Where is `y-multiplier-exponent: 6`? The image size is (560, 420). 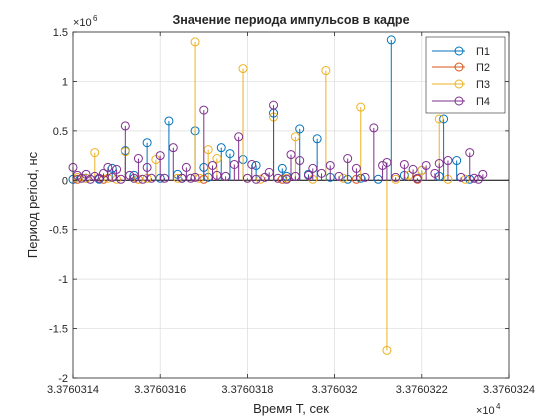 y-multiplier-exponent: 6 is located at coordinates (95, 18).